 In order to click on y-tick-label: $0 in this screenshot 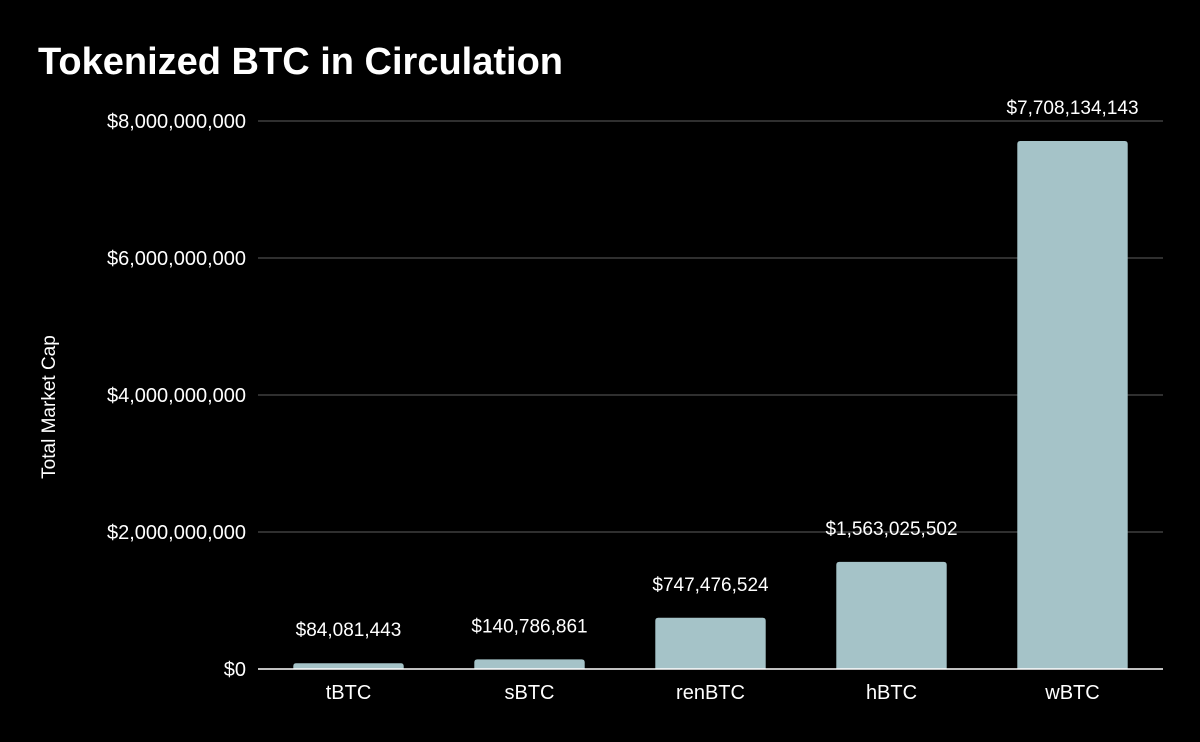, I will do `click(235, 670)`.